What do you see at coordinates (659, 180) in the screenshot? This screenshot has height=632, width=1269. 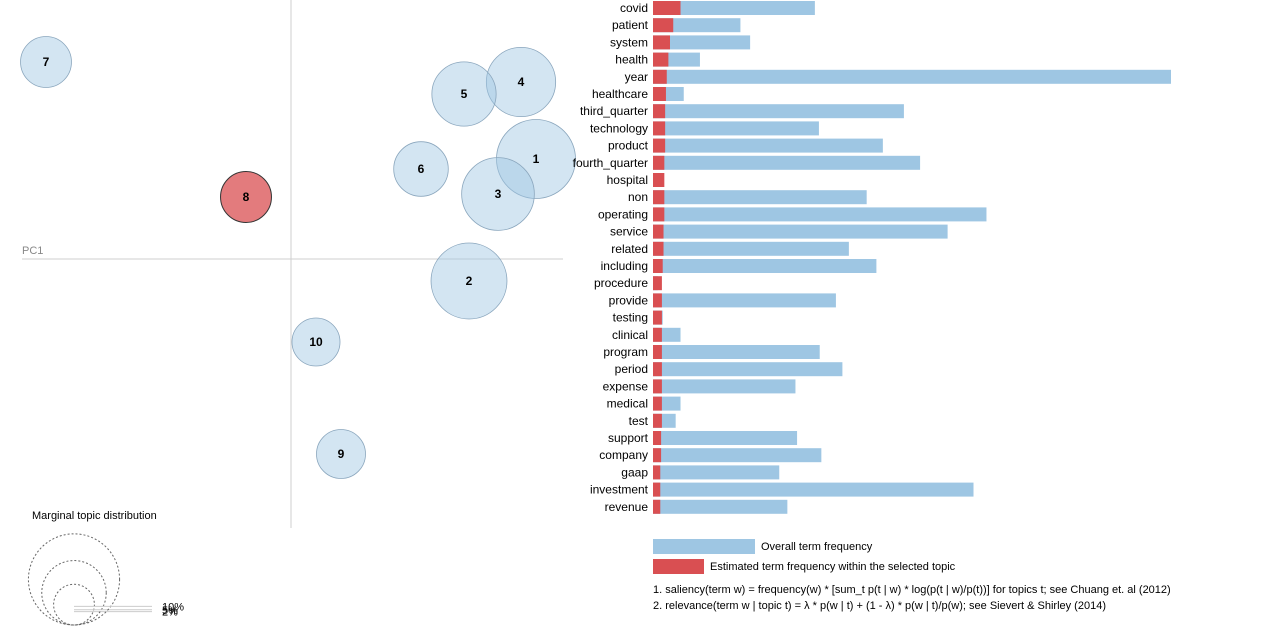 I see `bar-selected-hospital` at bounding box center [659, 180].